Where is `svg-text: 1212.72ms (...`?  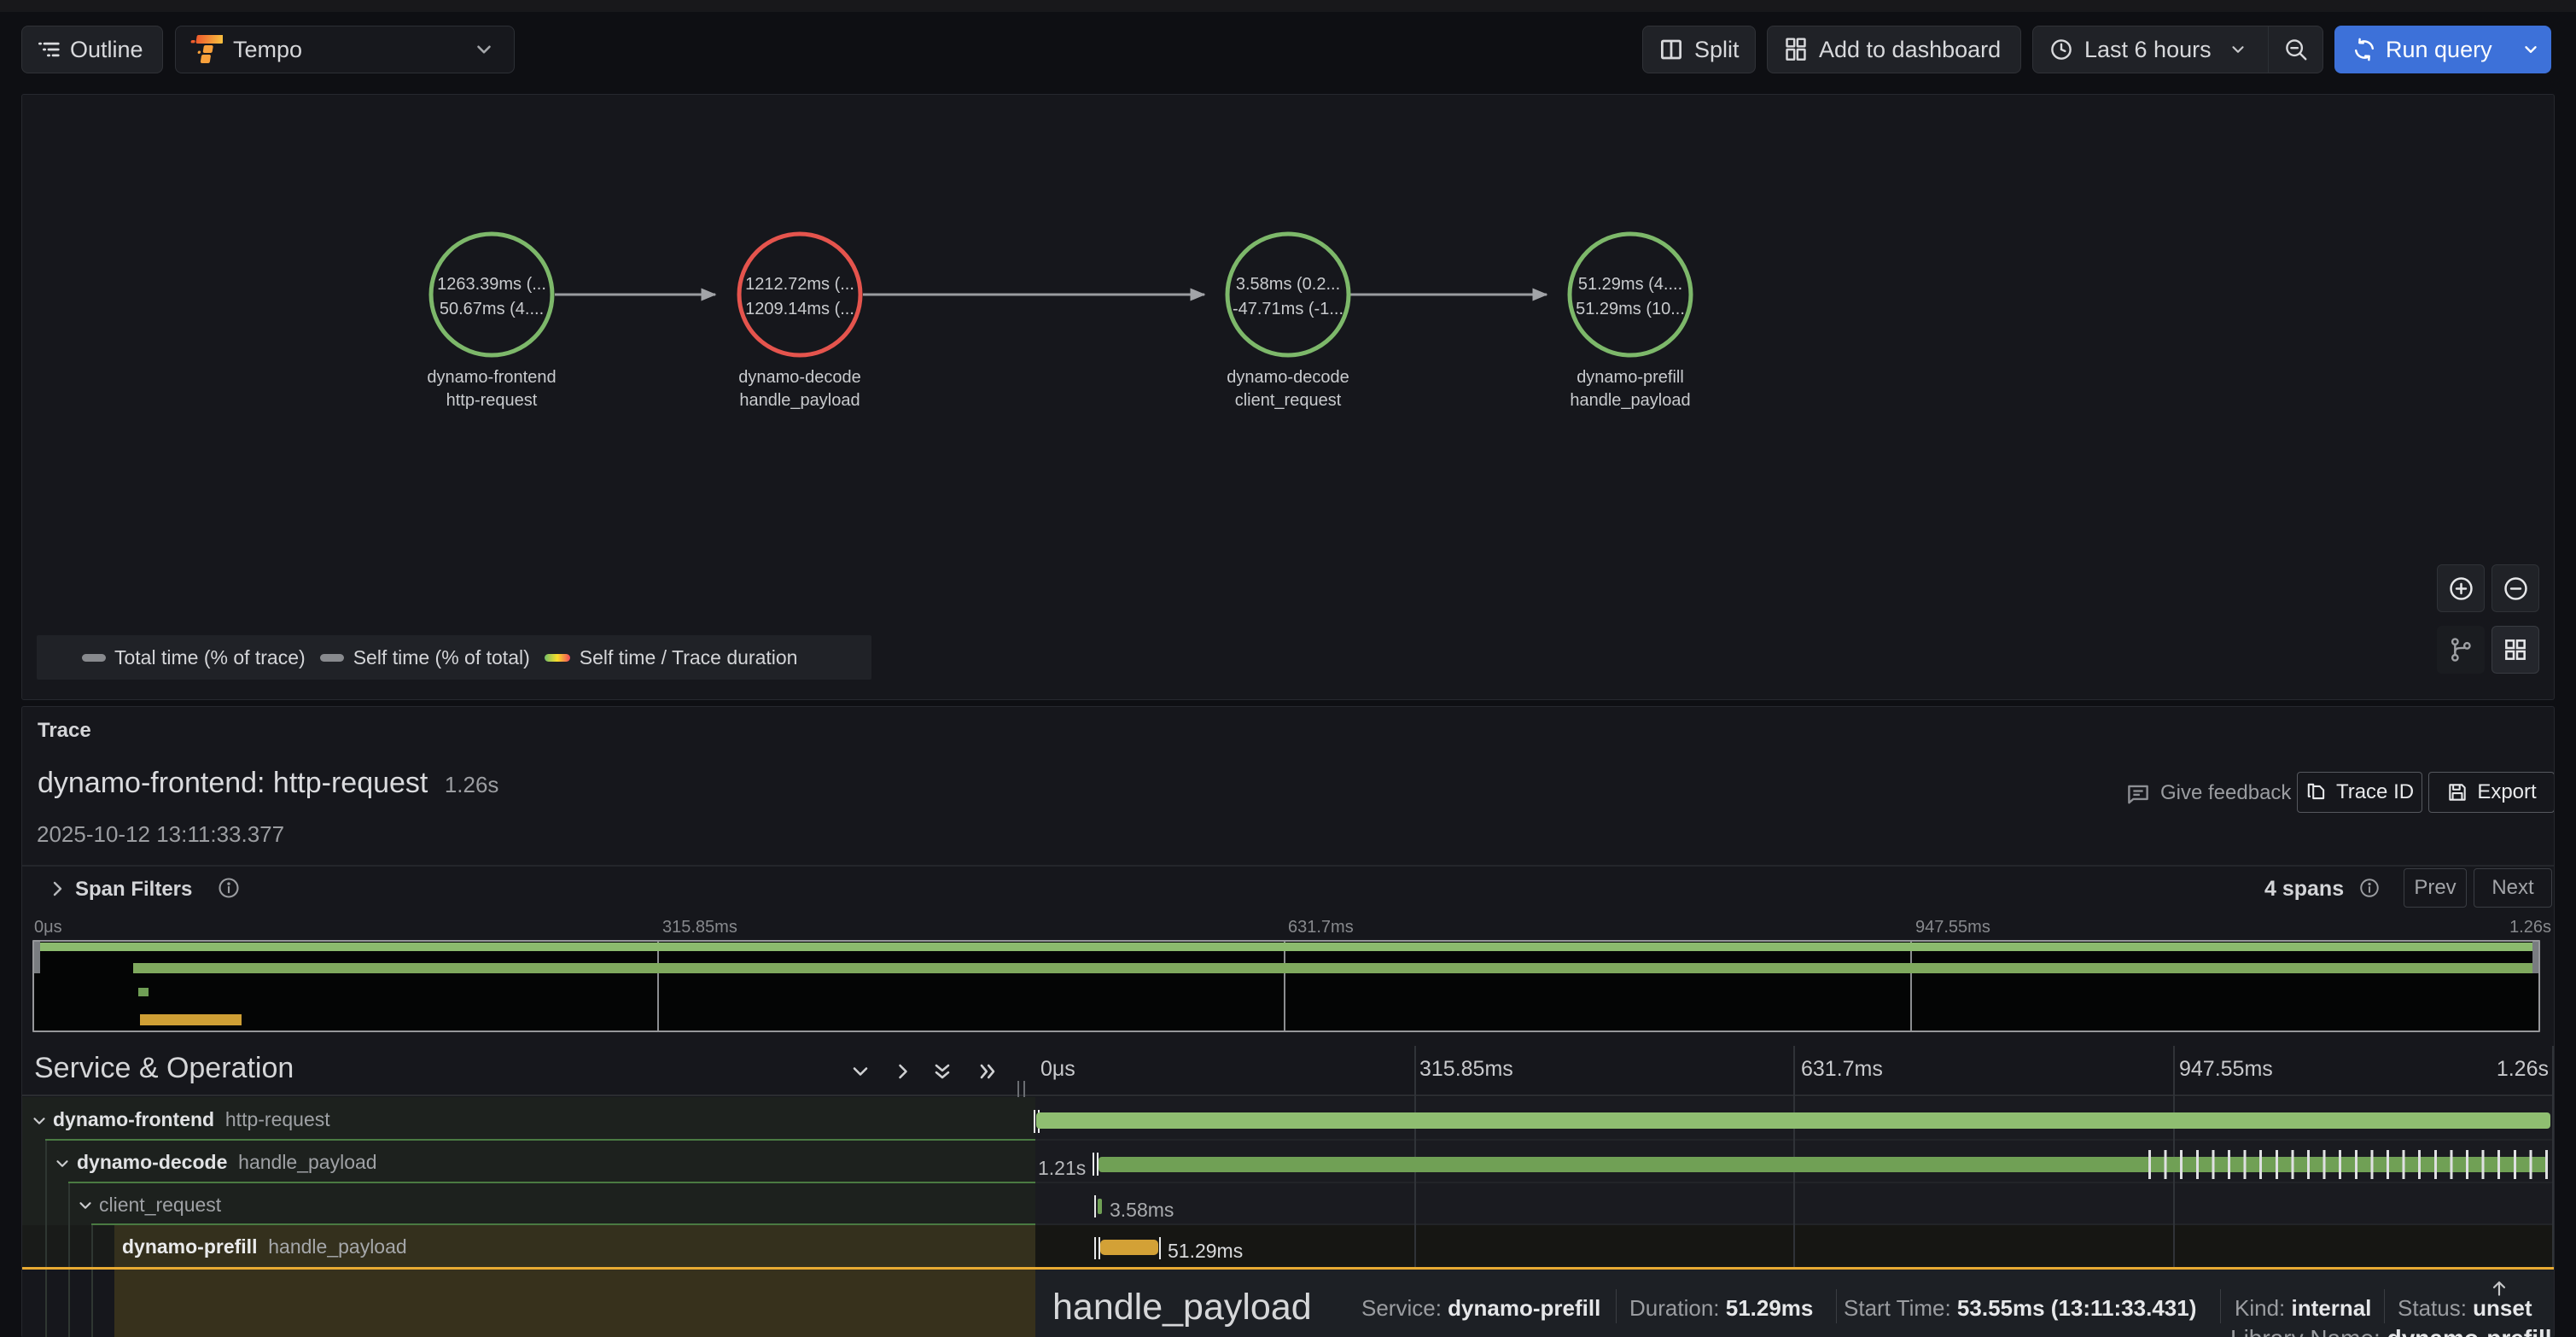
svg-text: 1212.72ms (... is located at coordinates (799, 284).